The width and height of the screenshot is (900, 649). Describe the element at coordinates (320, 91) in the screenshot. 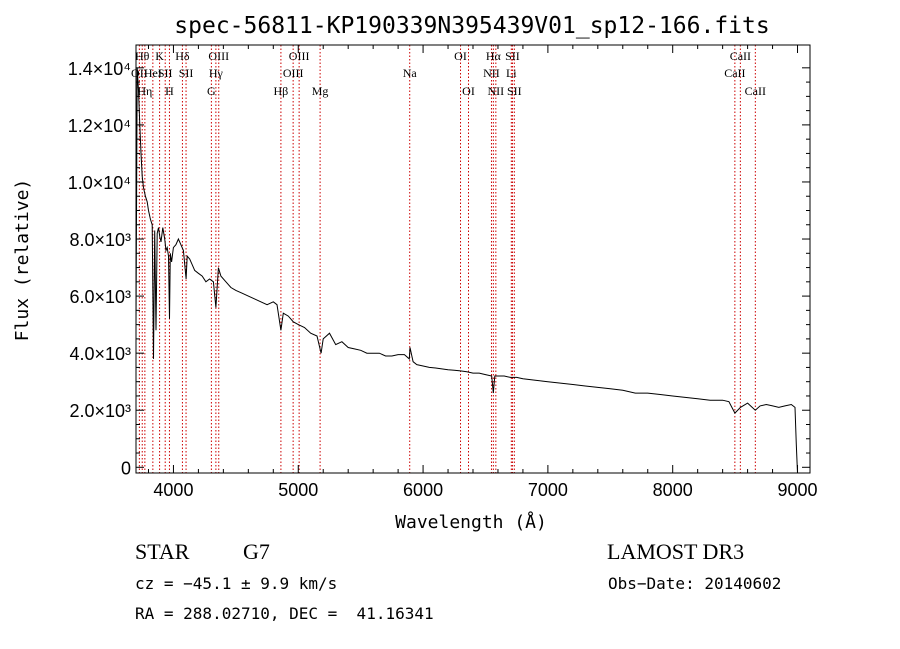

I see `line-label-15: Mg` at that location.